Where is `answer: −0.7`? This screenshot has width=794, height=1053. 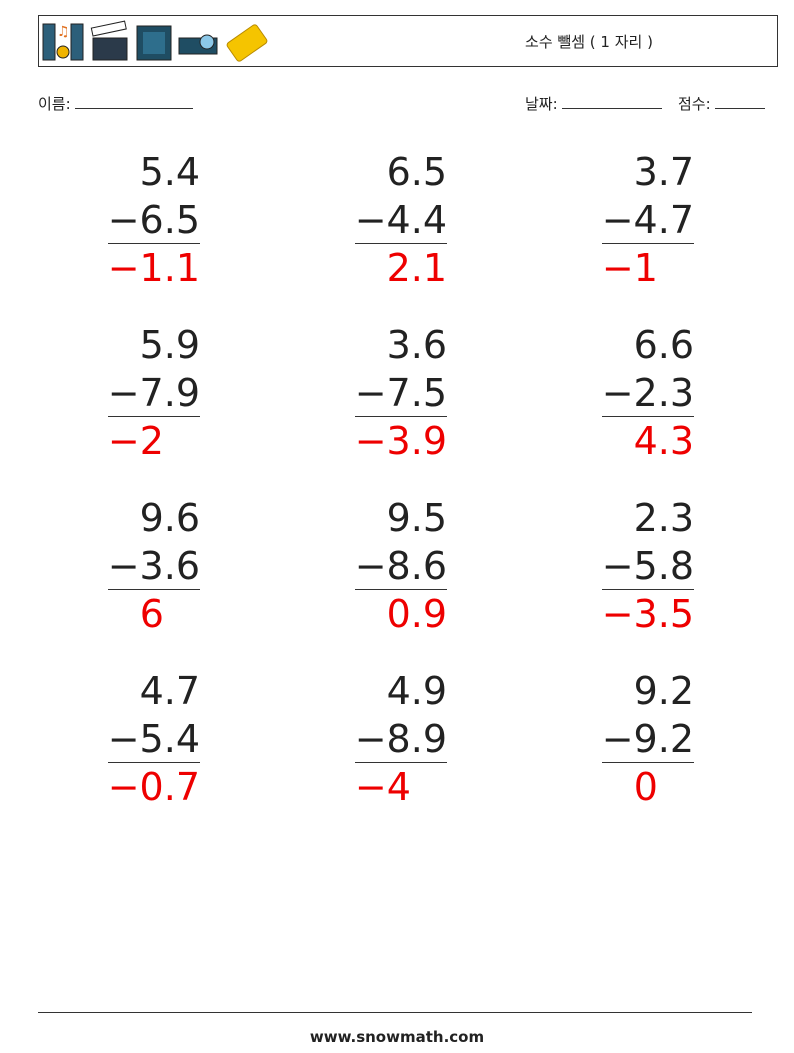
answer: −0.7 is located at coordinates (153, 787).